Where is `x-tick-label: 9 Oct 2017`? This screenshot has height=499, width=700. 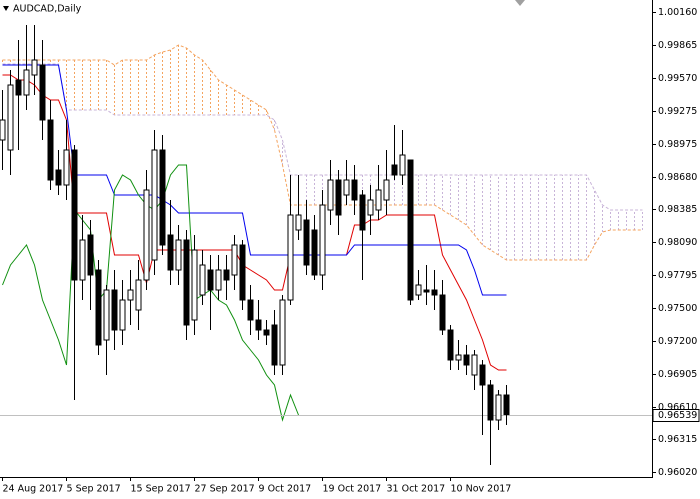
x-tick-label: 9 Oct 2017 is located at coordinates (285, 489).